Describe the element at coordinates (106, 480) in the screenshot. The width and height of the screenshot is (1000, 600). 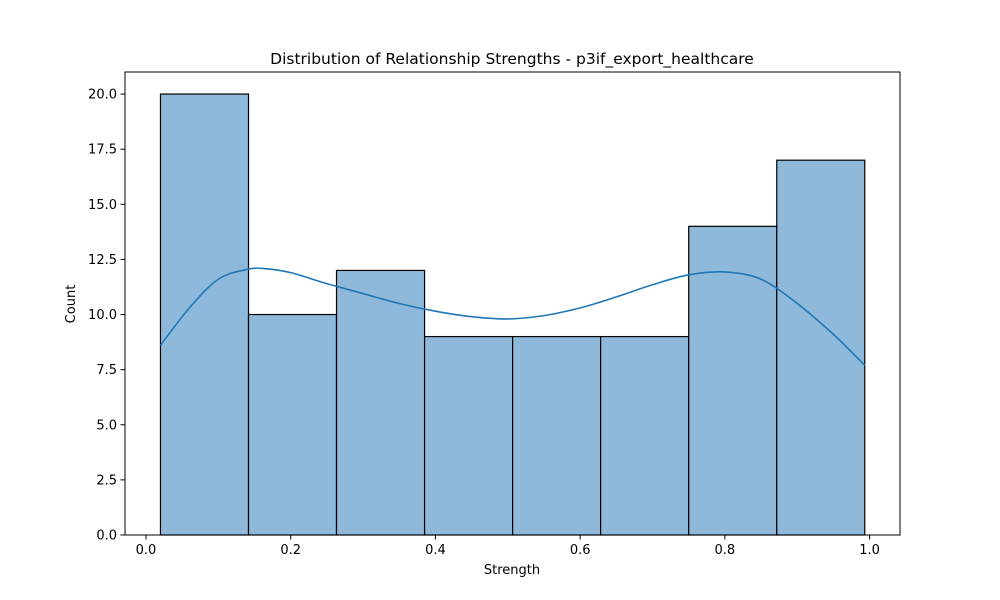
I see `y-tick-label: 2.5` at that location.